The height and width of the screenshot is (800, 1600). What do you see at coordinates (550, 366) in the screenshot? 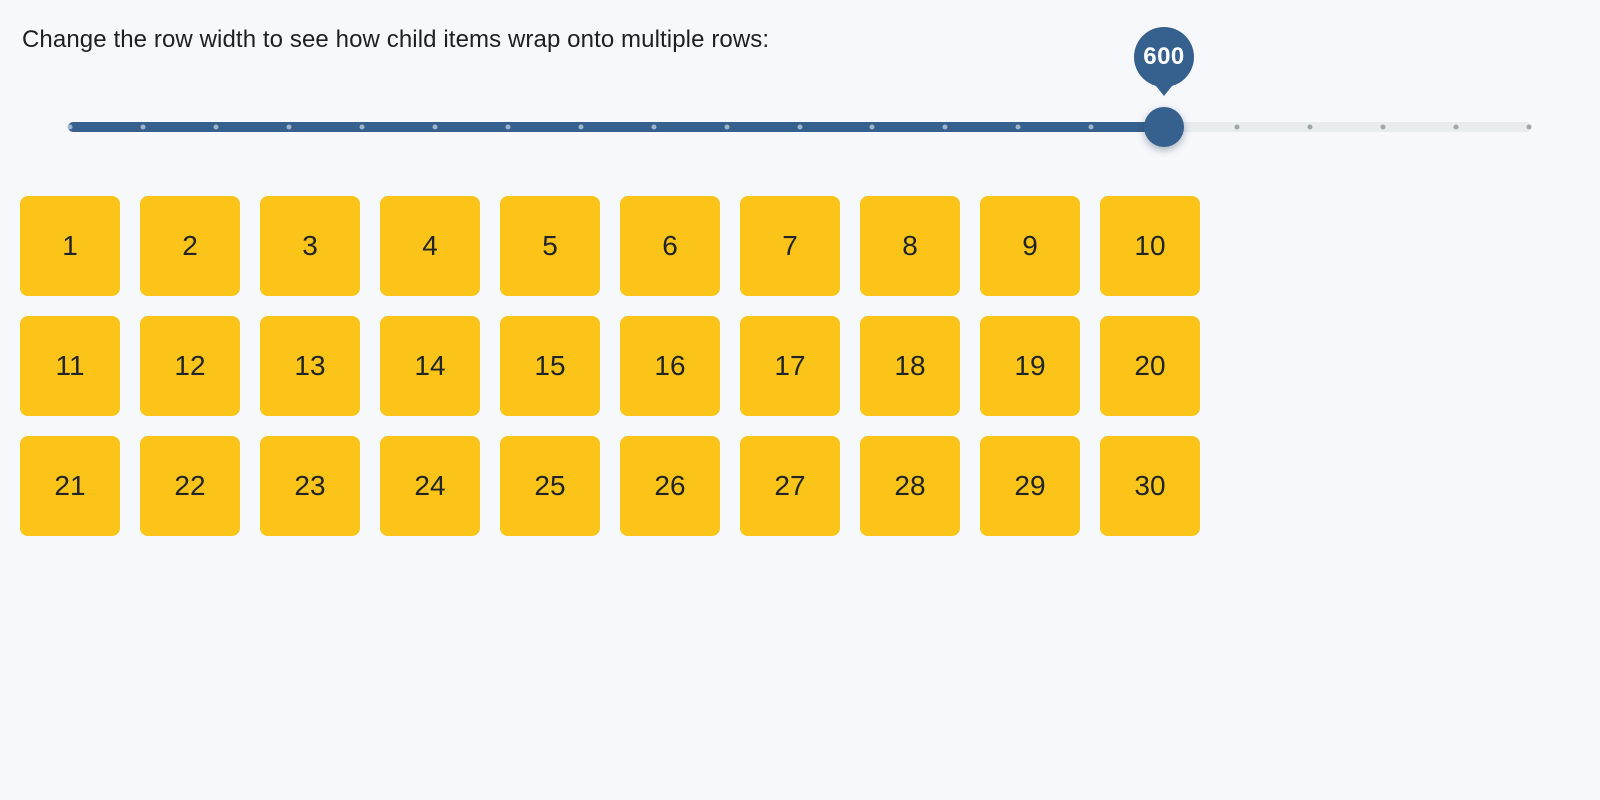
I see `tile: 15` at bounding box center [550, 366].